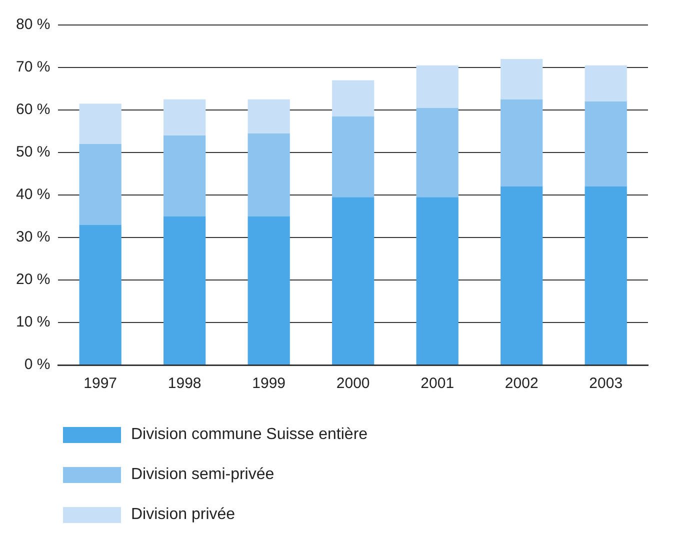 This screenshot has width=677, height=548. What do you see at coordinates (33, 237) in the screenshot?
I see `y-tick-label: 30 %` at bounding box center [33, 237].